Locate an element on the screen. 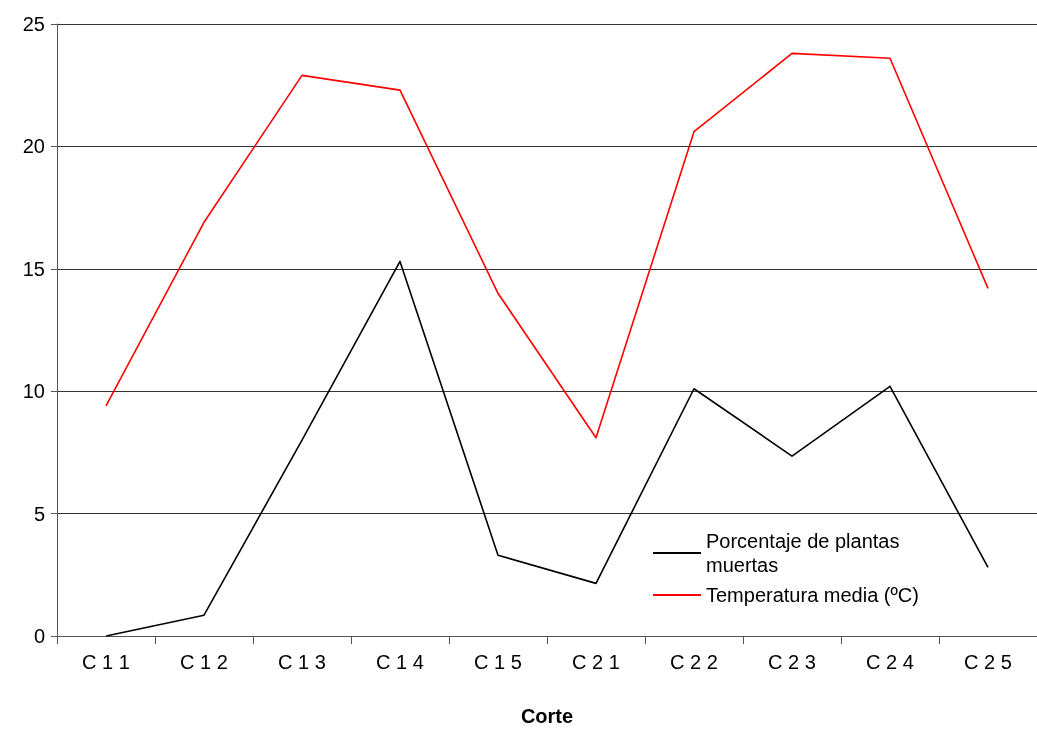 The image size is (1037, 731). x-tick-label: C 2 1 is located at coordinates (596, 662).